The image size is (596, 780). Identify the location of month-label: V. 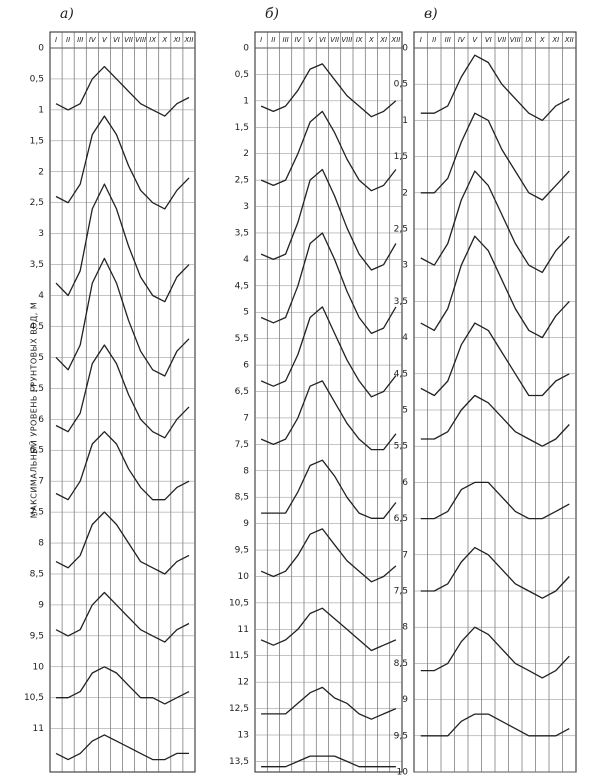
(311, 40).